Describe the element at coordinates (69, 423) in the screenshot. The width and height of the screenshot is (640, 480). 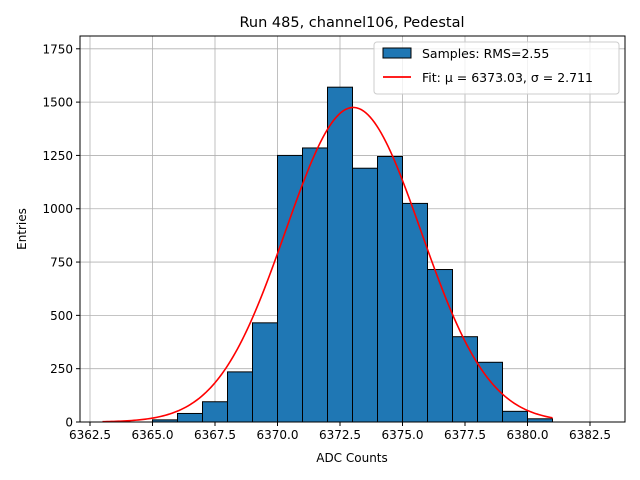
I see `y-tick-label-0: 0` at that location.